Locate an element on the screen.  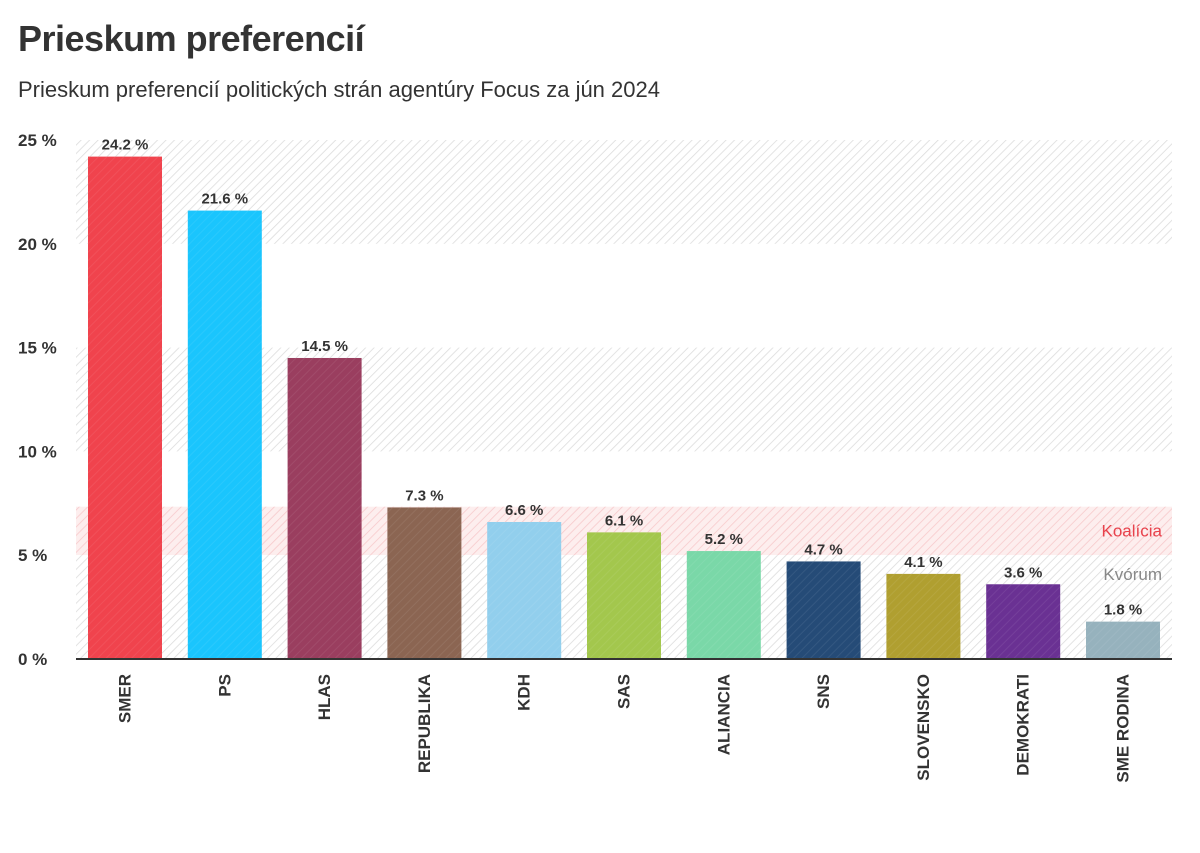
x-tick-label-sme-rodina: SME RODINA is located at coordinates (1123, 728).